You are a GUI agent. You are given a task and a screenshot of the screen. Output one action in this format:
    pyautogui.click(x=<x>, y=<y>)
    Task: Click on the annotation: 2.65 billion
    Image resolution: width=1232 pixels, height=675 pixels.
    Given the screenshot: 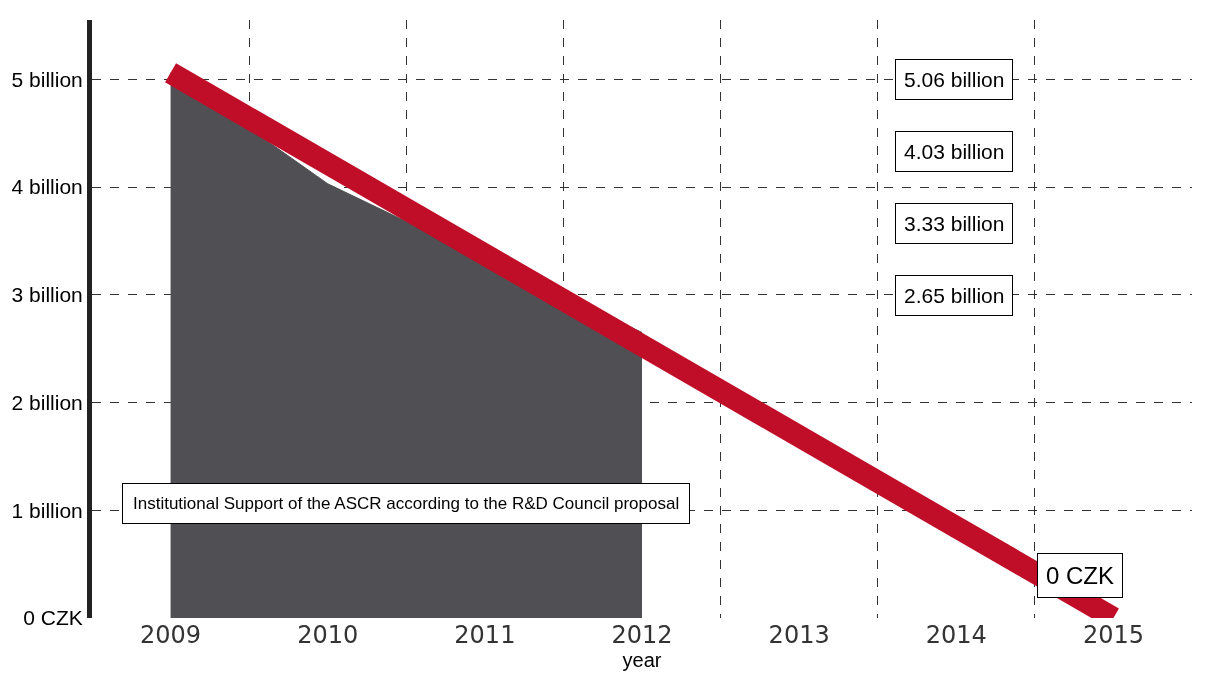 What is the action you would take?
    pyautogui.click(x=954, y=295)
    